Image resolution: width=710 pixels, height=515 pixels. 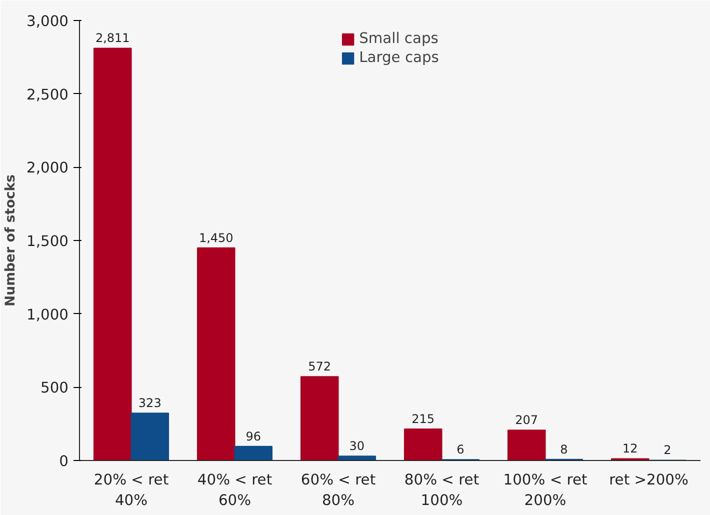 What do you see at coordinates (442, 490) in the screenshot?
I see `x-tick-label: 80% < ret 100%` at bounding box center [442, 490].